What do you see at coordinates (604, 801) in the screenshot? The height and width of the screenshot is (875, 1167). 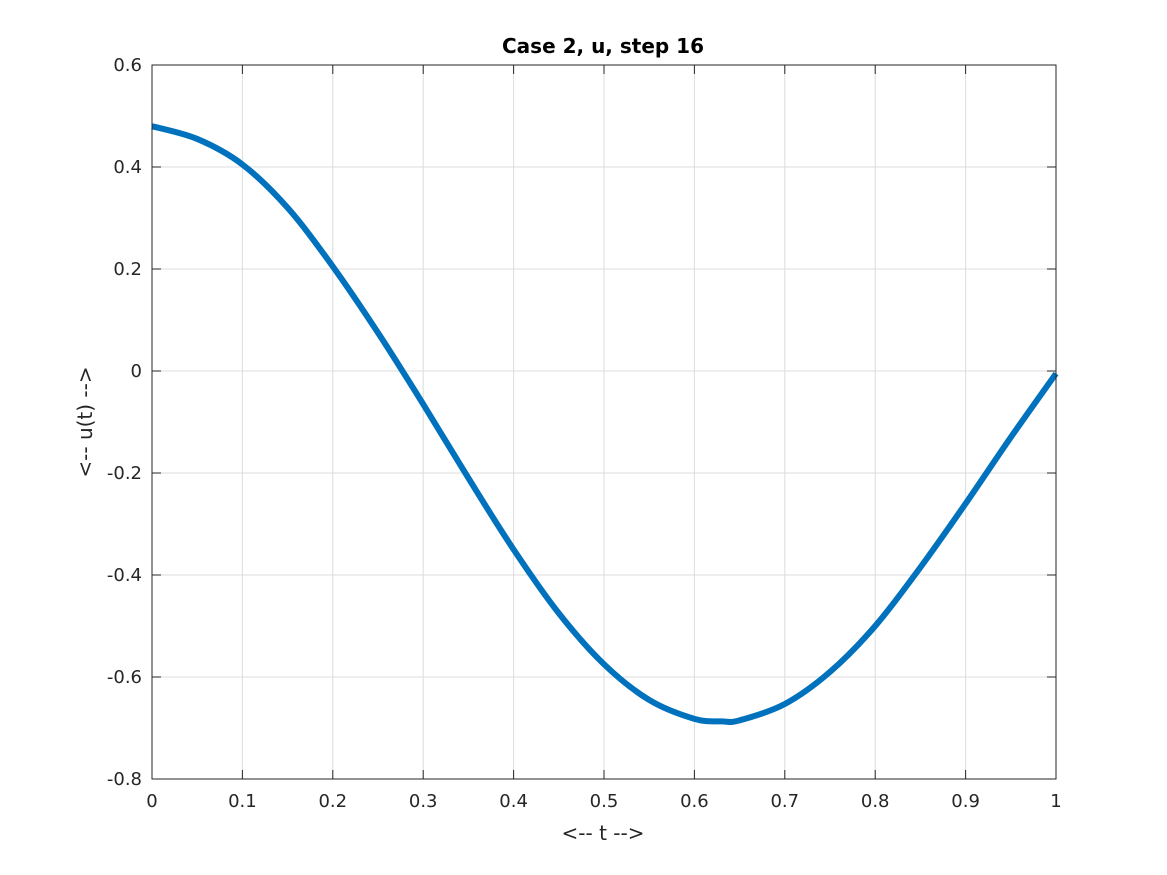 I see `x-tick-label: 0.5` at bounding box center [604, 801].